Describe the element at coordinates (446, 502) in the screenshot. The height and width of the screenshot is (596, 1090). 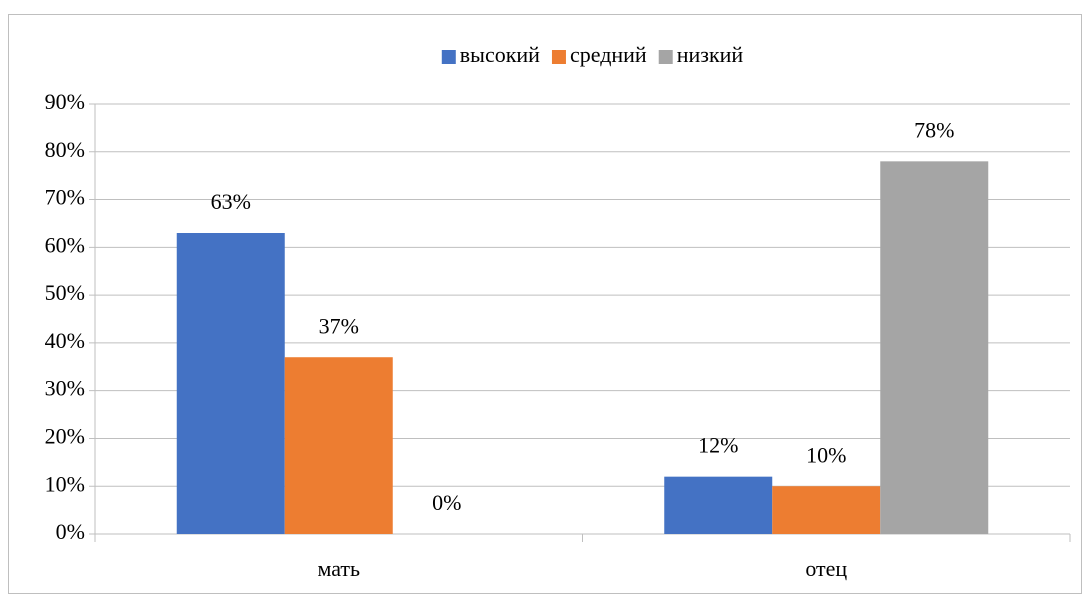
I see `data-label: 0%` at that location.